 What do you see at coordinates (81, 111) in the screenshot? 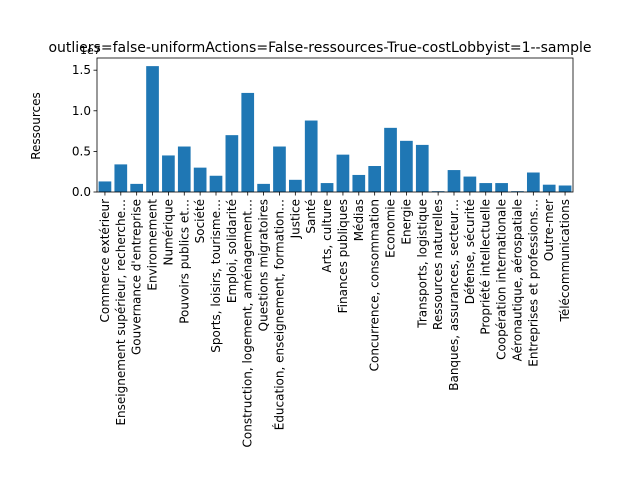
I see `y-tick-label: 1.0` at bounding box center [81, 111].